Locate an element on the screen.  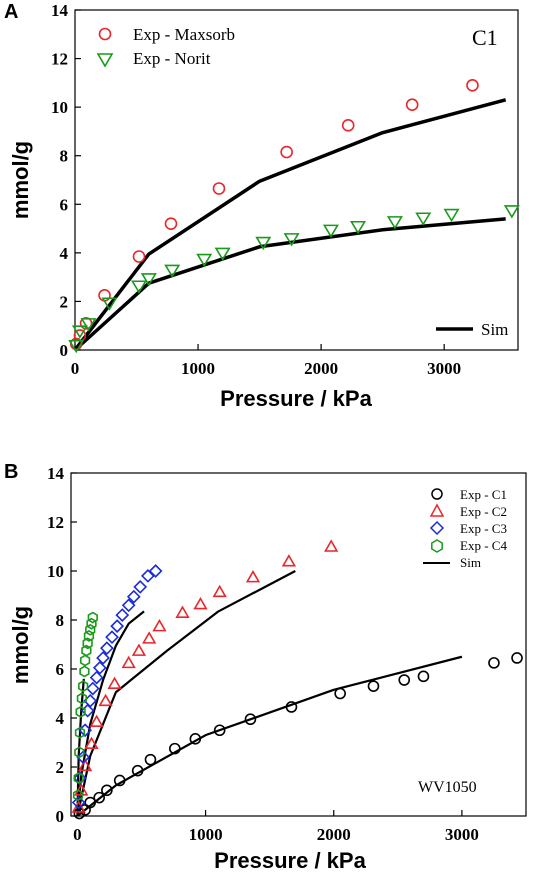
panel-a-annotation: C1 is located at coordinates (485, 37).